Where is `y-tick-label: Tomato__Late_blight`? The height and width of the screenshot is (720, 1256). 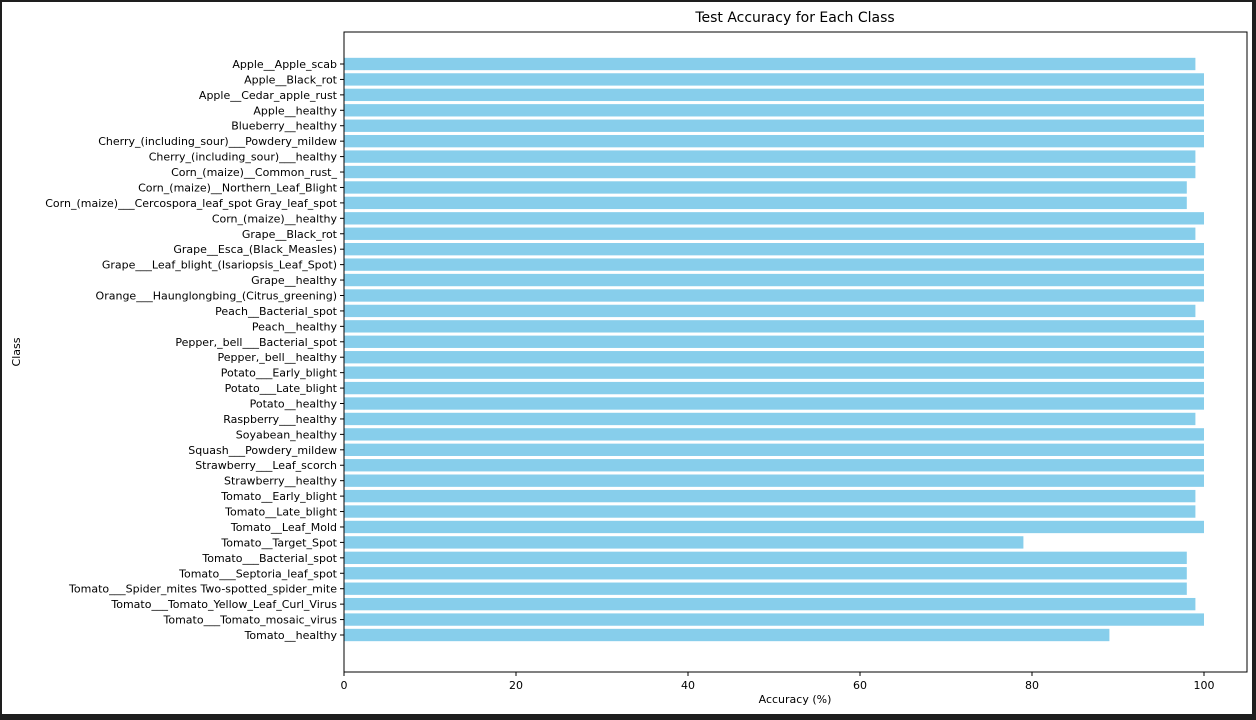 y-tick-label: Tomato__Late_blight is located at coordinates (281, 512).